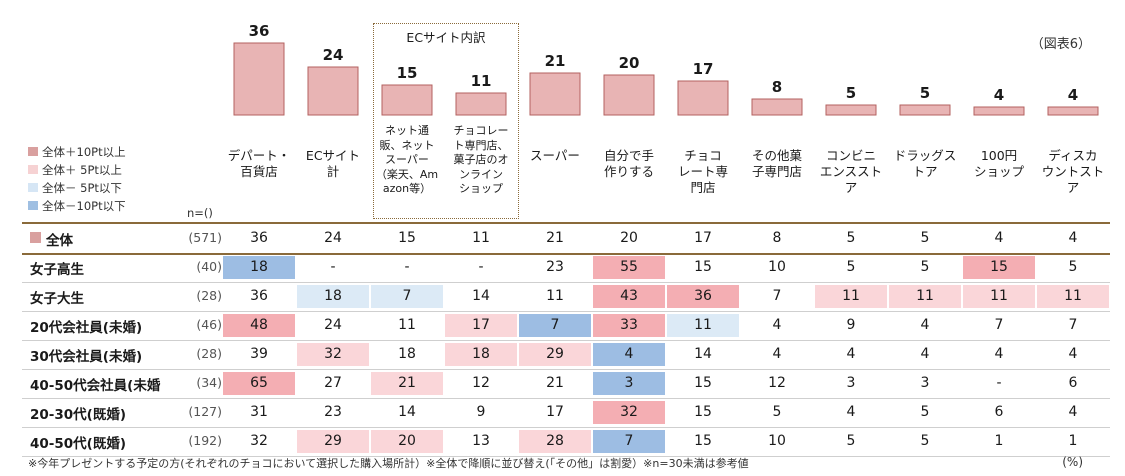 The image size is (1125, 476). Describe the element at coordinates (1073, 155) in the screenshot. I see `column-header-line: ディスカ` at that location.